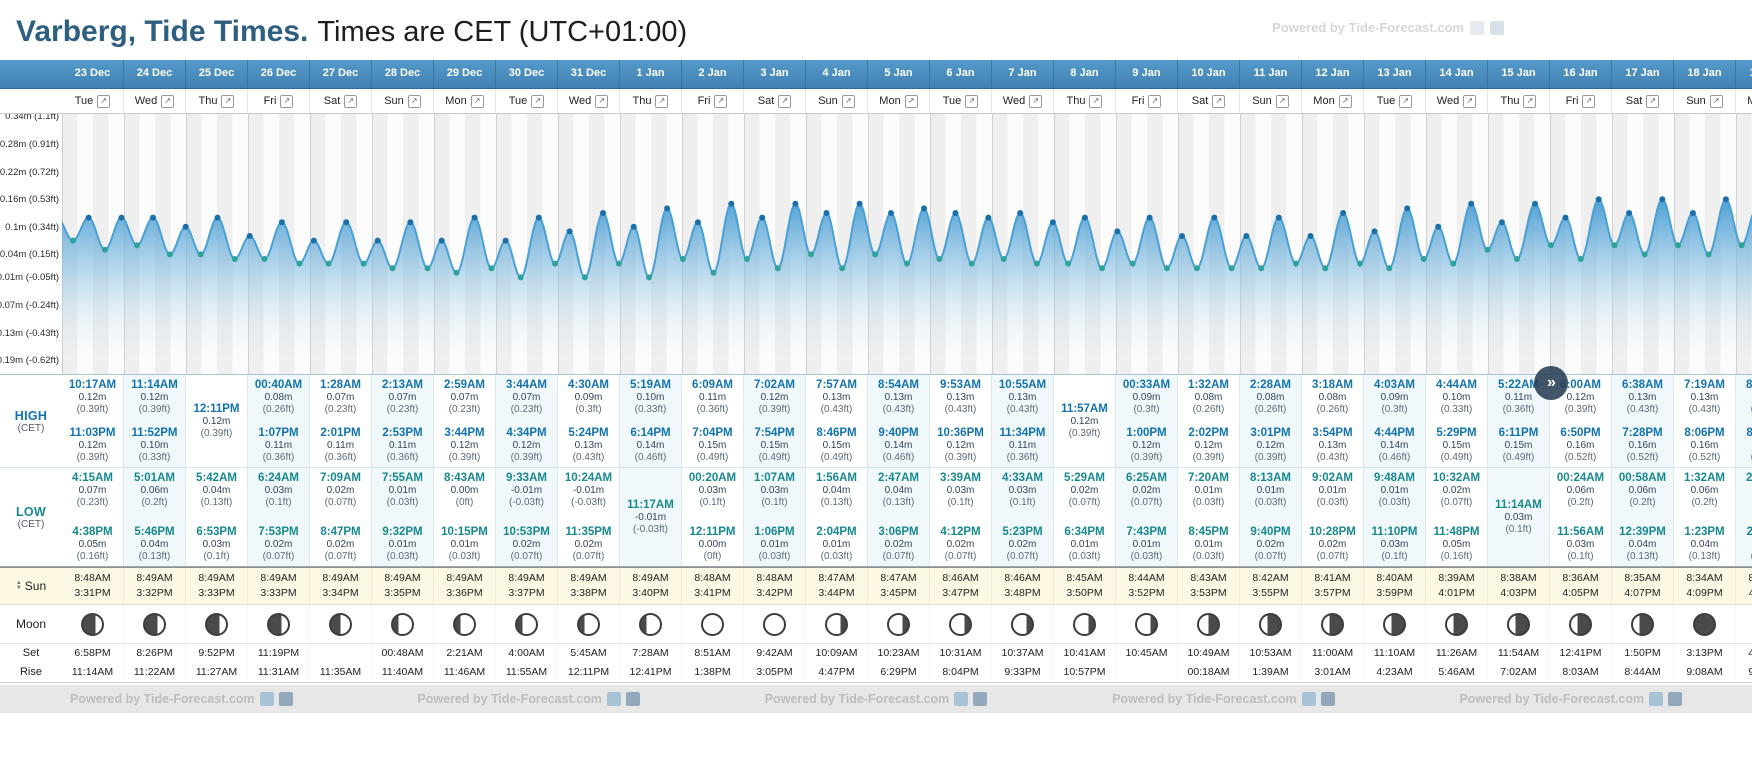 The width and height of the screenshot is (1752, 780). What do you see at coordinates (713, 653) in the screenshot?
I see `moonset-time-cell: 8:51AM` at bounding box center [713, 653].